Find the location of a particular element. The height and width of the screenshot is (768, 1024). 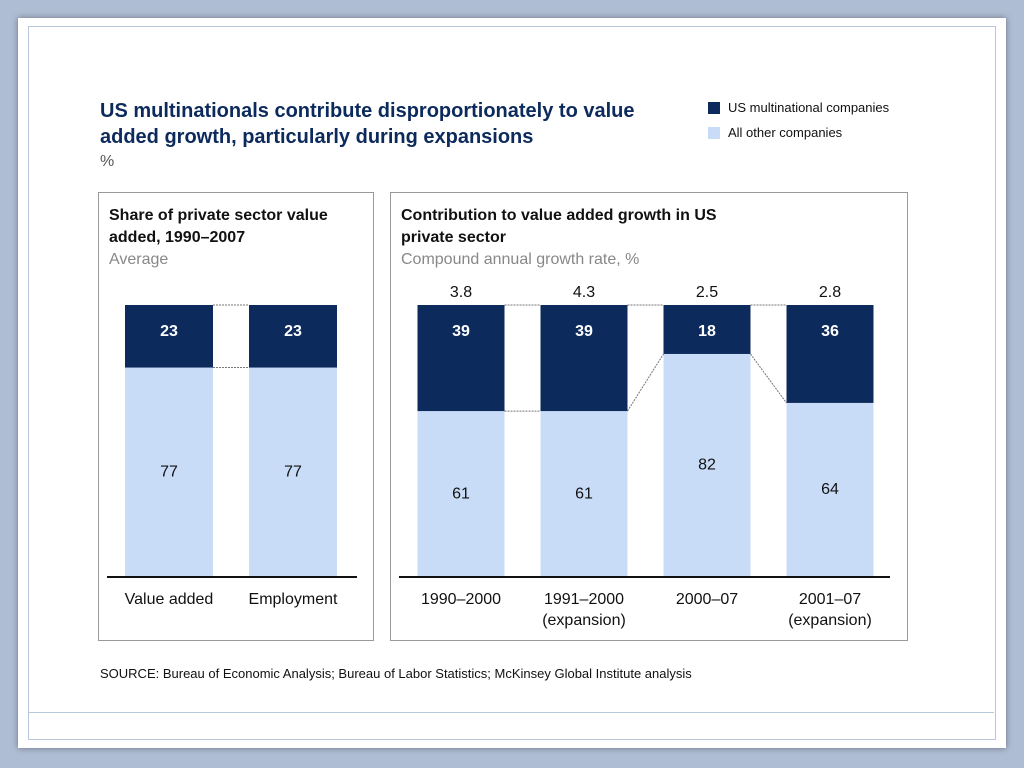

x-tick-label: 2001–07 is located at coordinates (830, 599).